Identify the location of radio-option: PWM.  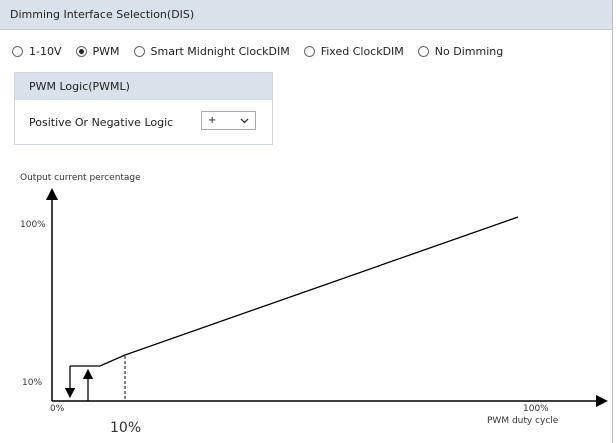
(97, 51).